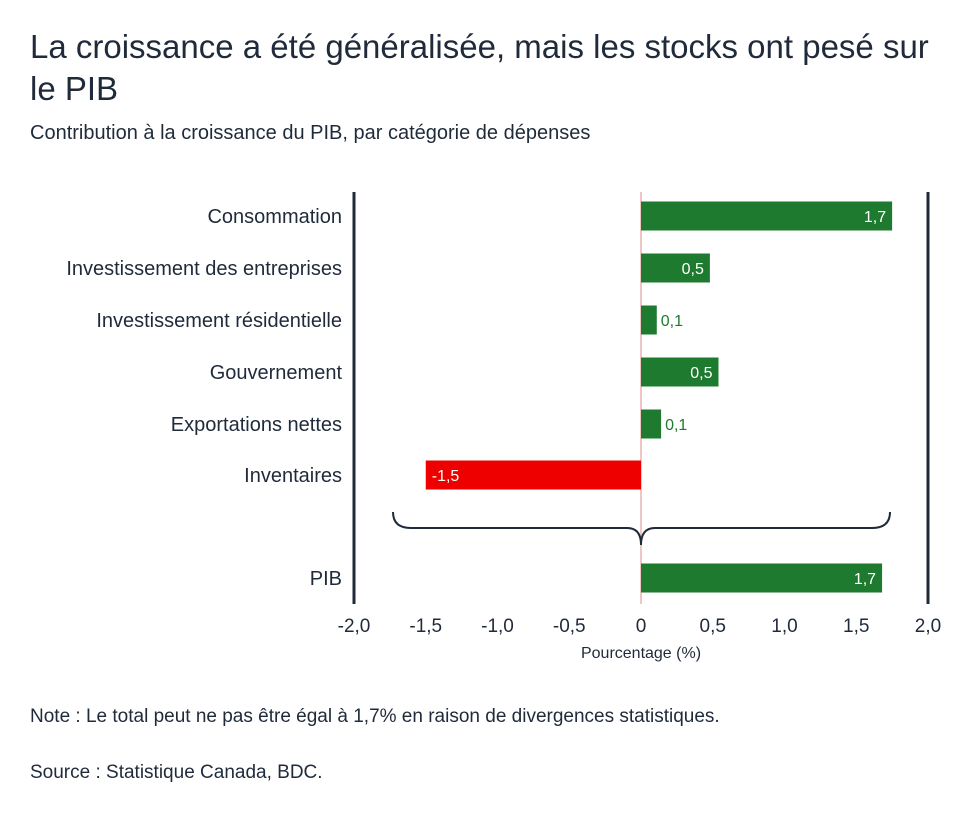 The width and height of the screenshot is (960, 816). I want to click on data-label-2: 0,5, so click(693, 269).